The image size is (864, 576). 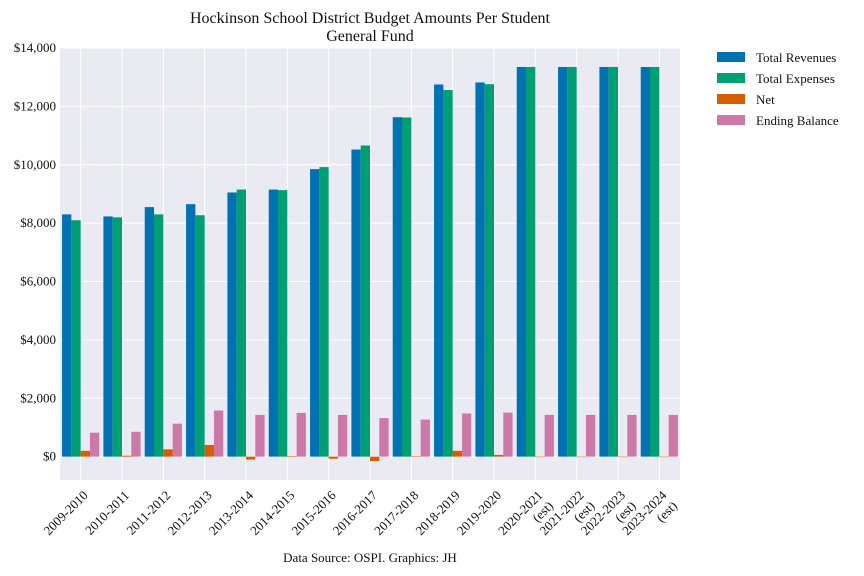 What do you see at coordinates (49, 456) in the screenshot?
I see `y-tick-label: $0` at bounding box center [49, 456].